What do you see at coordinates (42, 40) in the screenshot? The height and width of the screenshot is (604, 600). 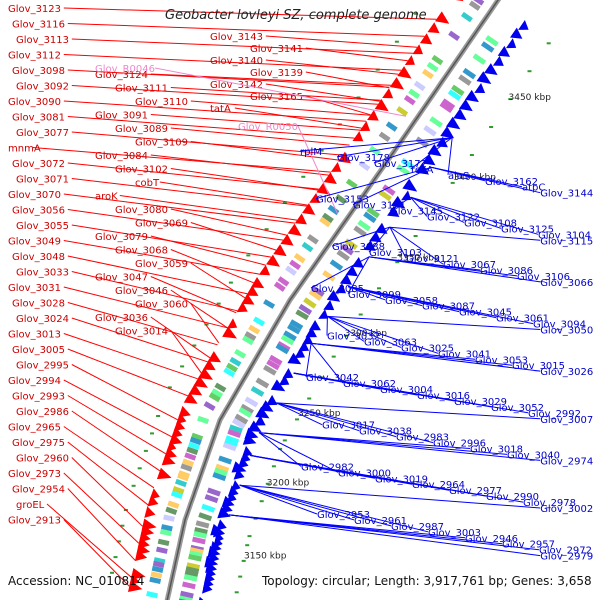 I see `forward-gene-label: Glov_3113` at bounding box center [42, 40].